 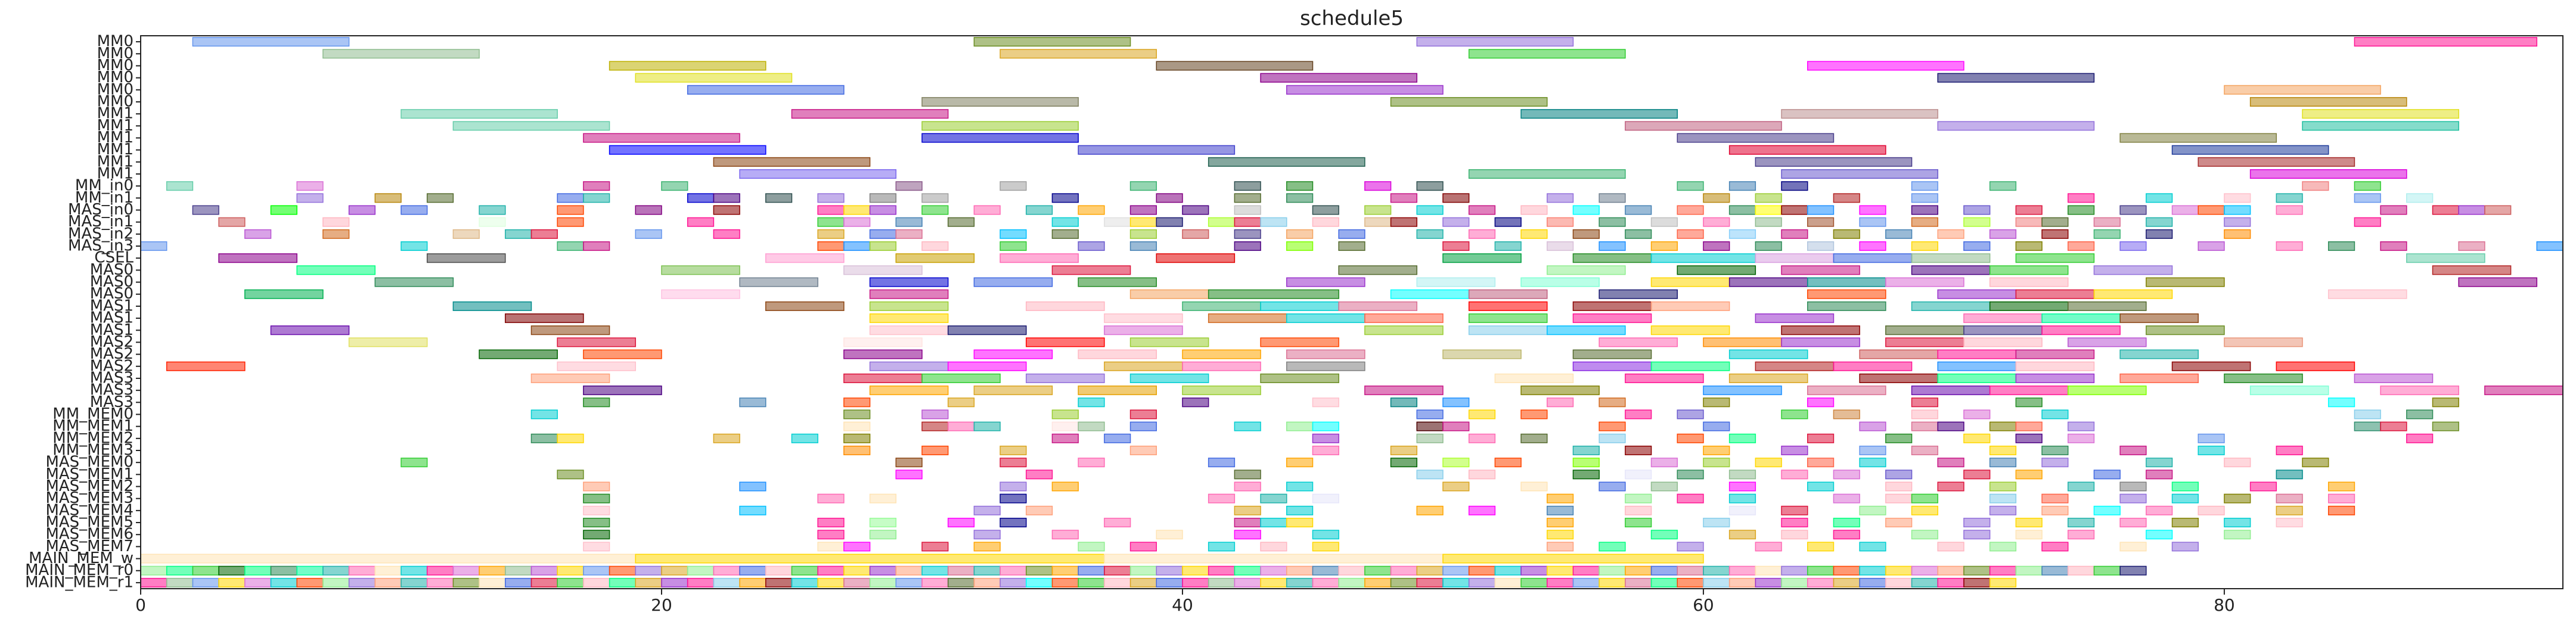 What do you see at coordinates (112, 330) in the screenshot?
I see `y-tick-label: MAS1` at bounding box center [112, 330].